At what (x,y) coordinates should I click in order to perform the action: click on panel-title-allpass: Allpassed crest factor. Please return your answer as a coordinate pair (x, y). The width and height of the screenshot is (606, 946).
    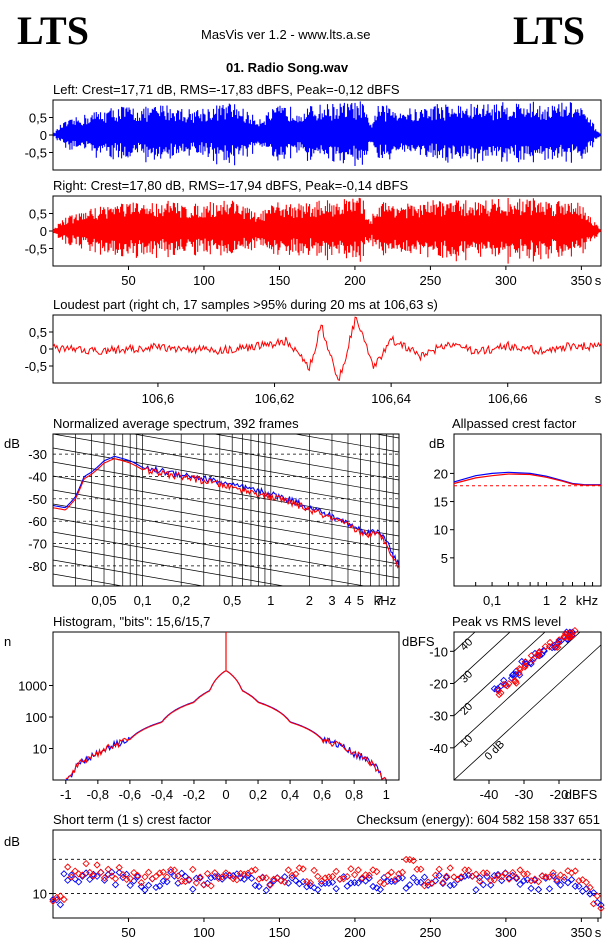
    Looking at the image, I should click on (514, 423).